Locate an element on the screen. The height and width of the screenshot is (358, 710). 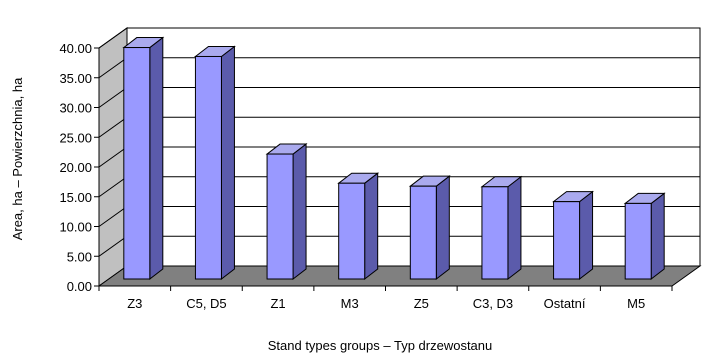
x-tick-label: C3, D3 is located at coordinates (493, 303).